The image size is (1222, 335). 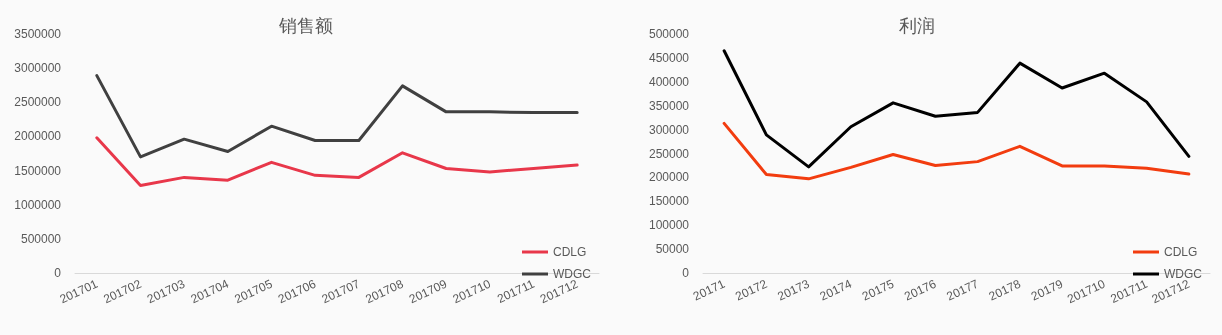 What do you see at coordinates (669, 201) in the screenshot?
I see `y-tick-label: 150000` at bounding box center [669, 201].